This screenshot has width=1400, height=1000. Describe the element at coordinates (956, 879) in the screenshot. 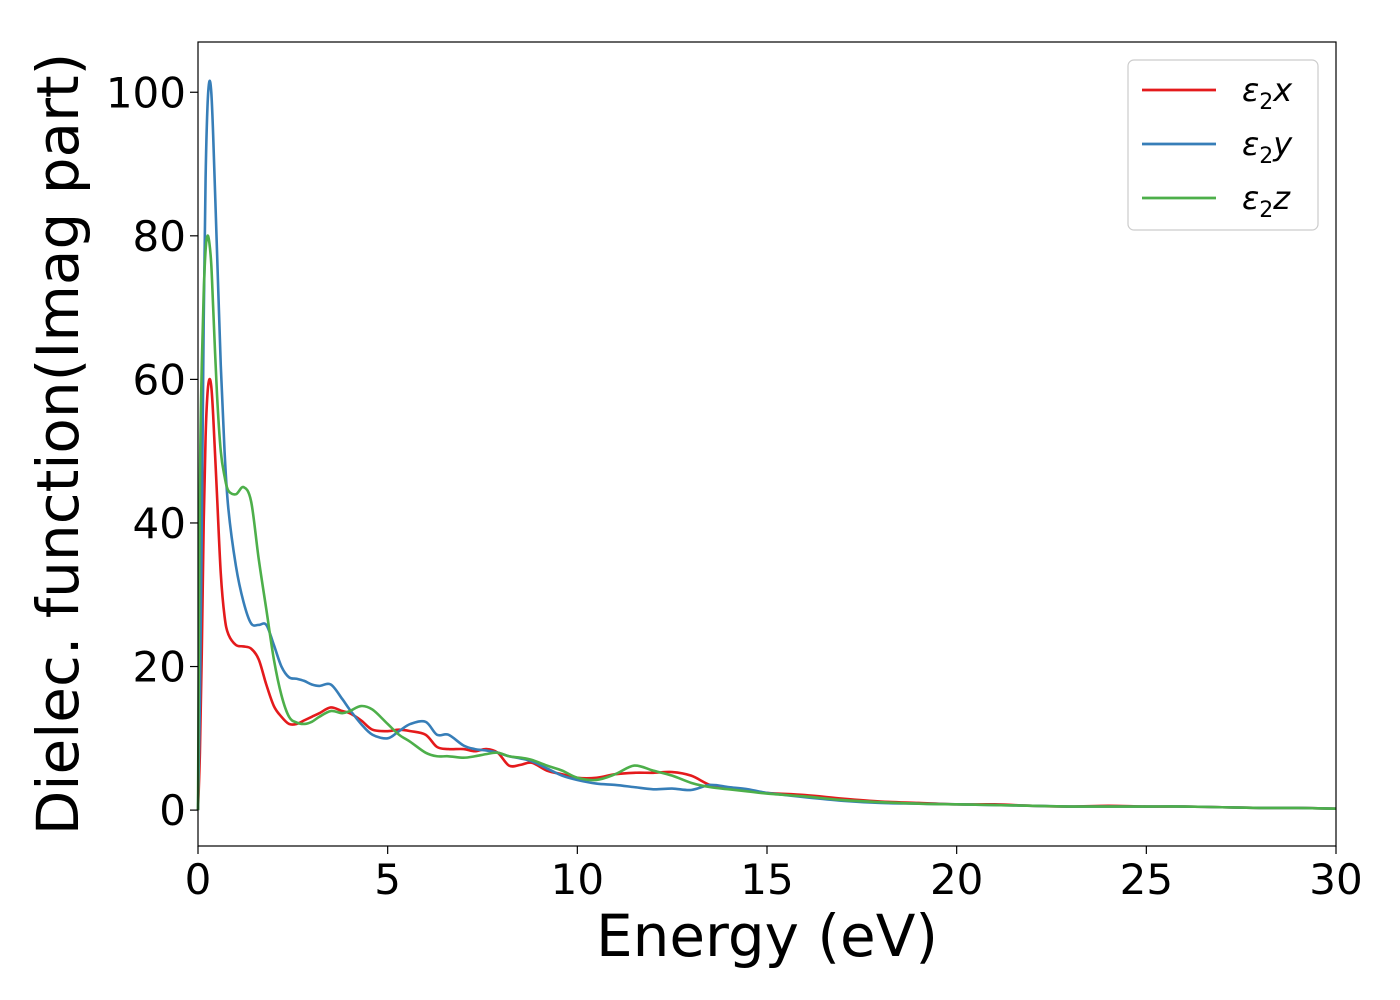

I see `x-tick-label: 20` at that location.